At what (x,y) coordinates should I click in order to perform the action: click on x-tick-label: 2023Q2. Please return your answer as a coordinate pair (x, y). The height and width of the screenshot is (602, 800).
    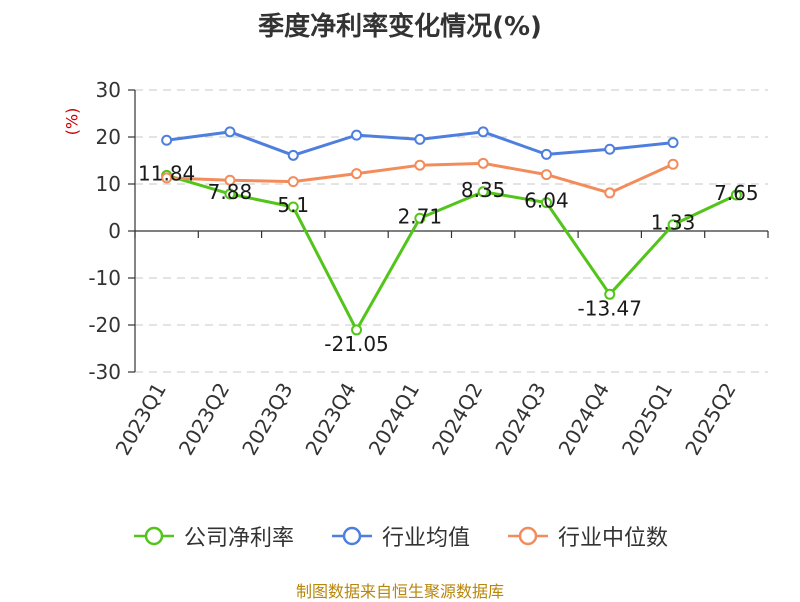
    Looking at the image, I should click on (204, 419).